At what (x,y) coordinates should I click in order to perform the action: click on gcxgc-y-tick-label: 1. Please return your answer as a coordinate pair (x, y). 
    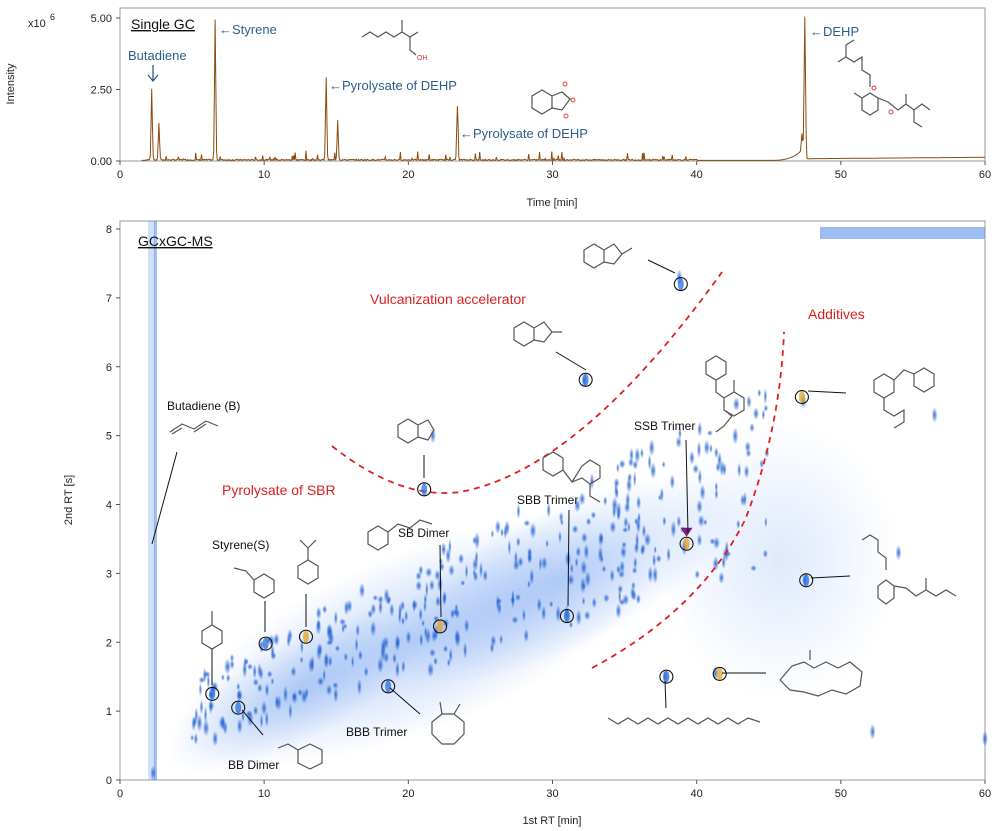
    Looking at the image, I should click on (109, 712).